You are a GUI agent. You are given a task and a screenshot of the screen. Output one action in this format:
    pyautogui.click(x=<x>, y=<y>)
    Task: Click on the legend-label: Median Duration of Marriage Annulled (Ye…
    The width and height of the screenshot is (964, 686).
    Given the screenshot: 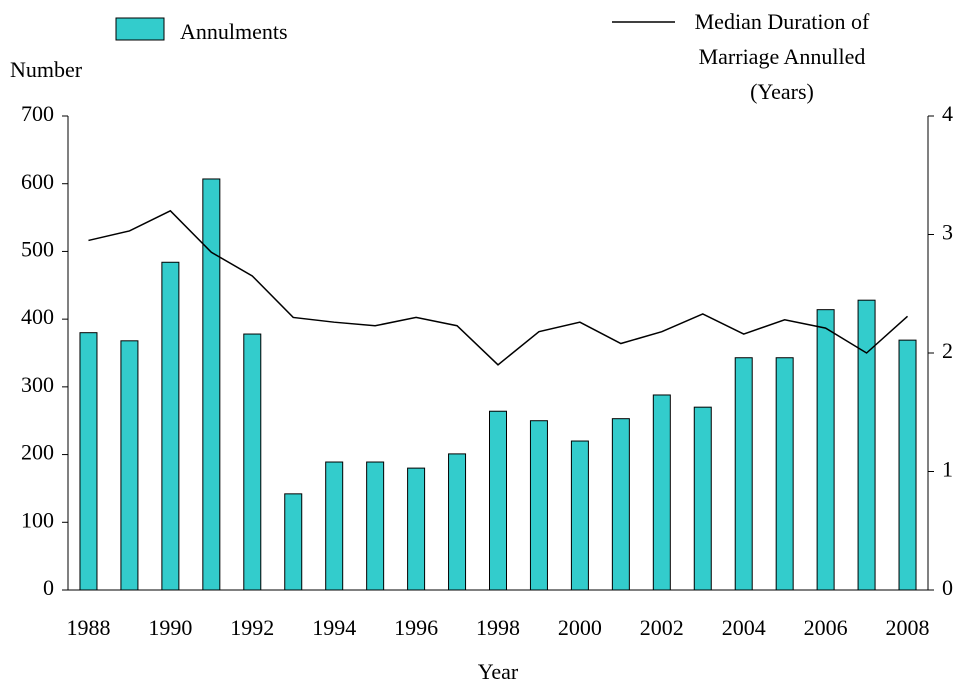 What is the action you would take?
    pyautogui.click(x=782, y=56)
    